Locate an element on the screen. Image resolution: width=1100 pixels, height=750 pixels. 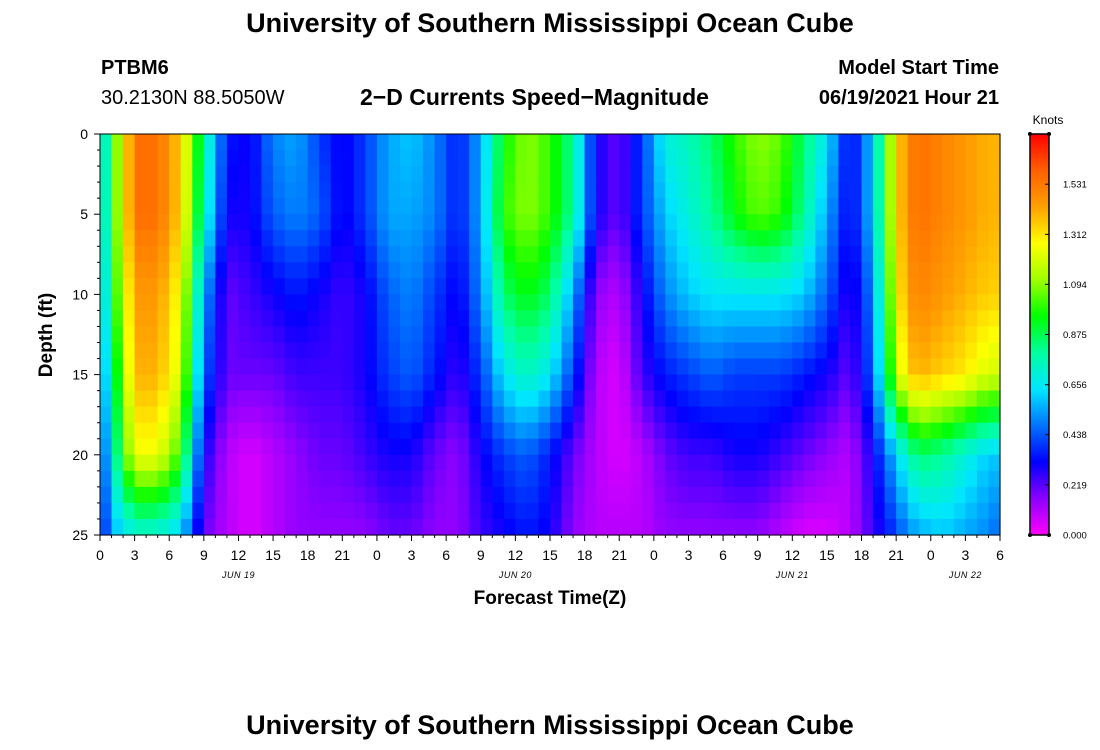
x-tick-label: 15 is located at coordinates (273, 555).